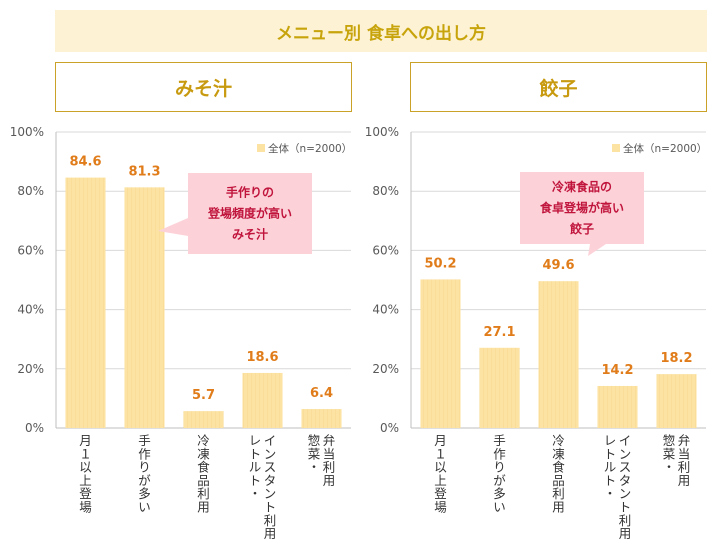 Image resolution: width=720 pixels, height=547 pixels. Describe the element at coordinates (270, 440) in the screenshot. I see `svg-text: イ` at that location.